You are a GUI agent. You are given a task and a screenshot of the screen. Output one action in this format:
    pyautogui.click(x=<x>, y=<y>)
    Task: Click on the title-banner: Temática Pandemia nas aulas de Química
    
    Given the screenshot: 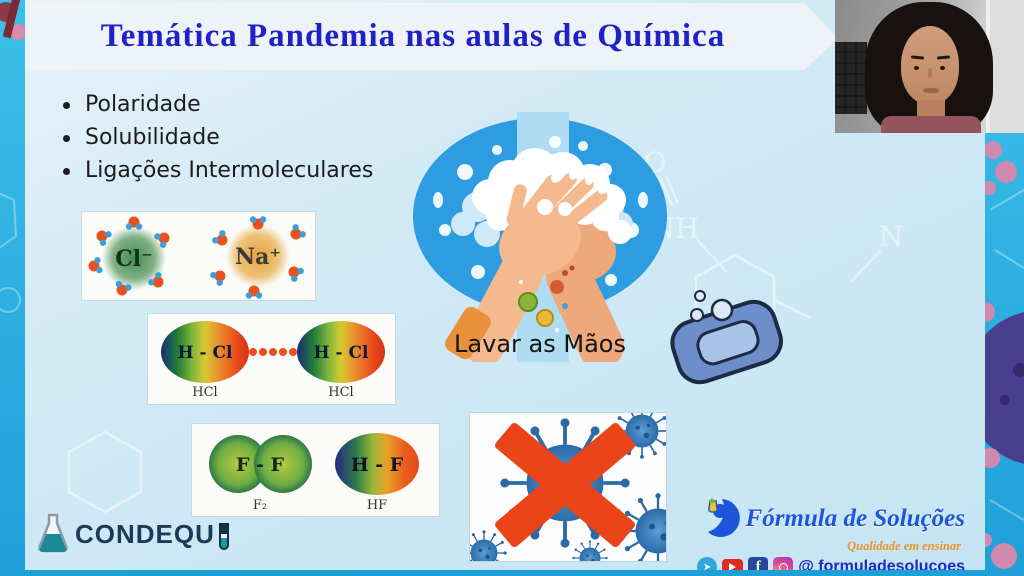 What is the action you would take?
    pyautogui.click(x=433, y=36)
    